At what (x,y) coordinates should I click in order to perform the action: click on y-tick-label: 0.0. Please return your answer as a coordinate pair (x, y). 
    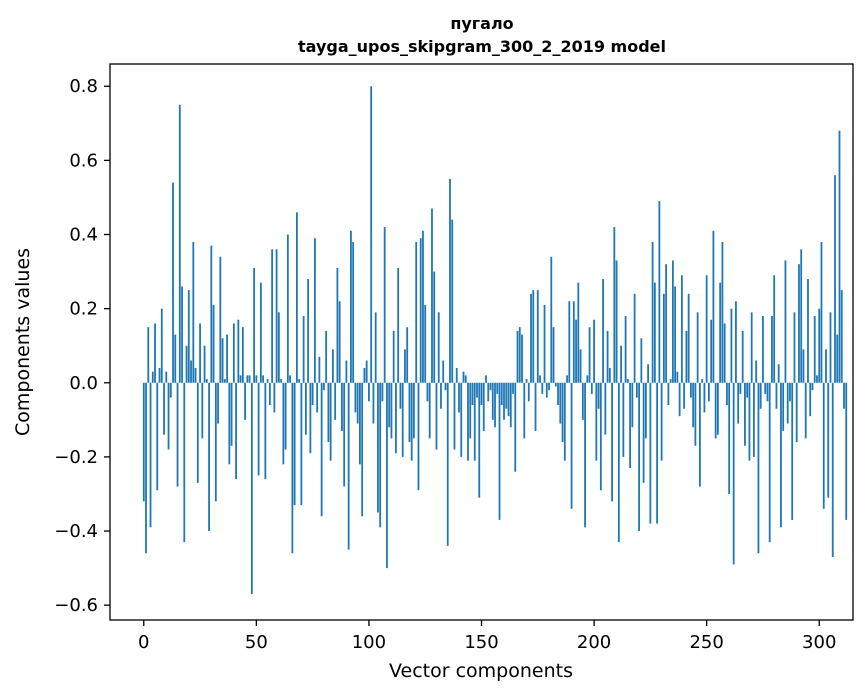
    Looking at the image, I should click on (83, 383).